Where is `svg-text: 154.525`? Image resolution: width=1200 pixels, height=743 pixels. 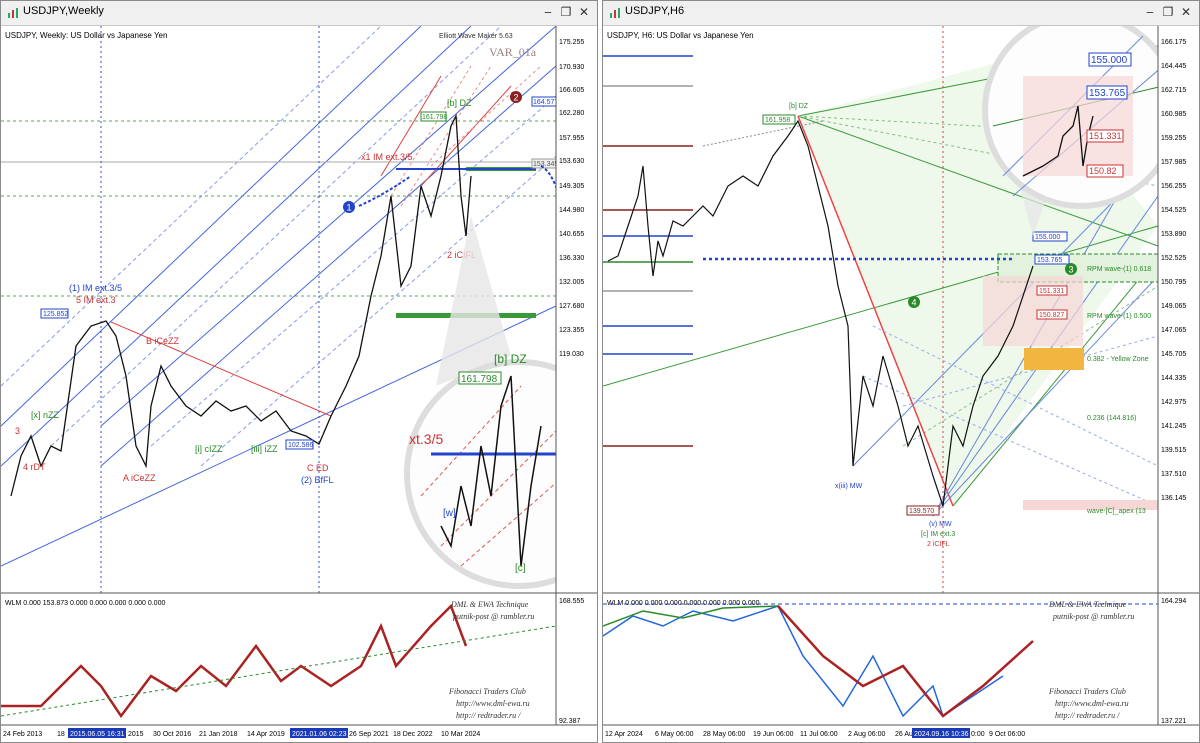
svg-text: 154.525 is located at coordinates (1173, 210).